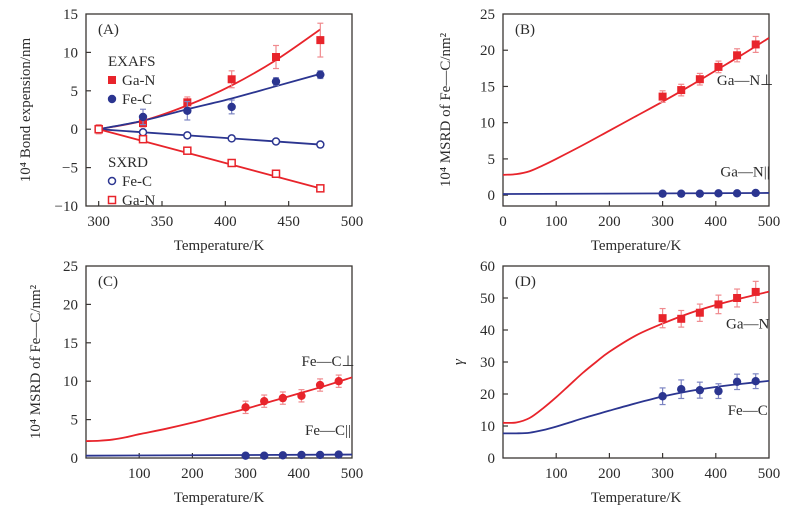  Describe the element at coordinates (525, 282) in the screenshot. I see `panel-label: (D)` at that location.